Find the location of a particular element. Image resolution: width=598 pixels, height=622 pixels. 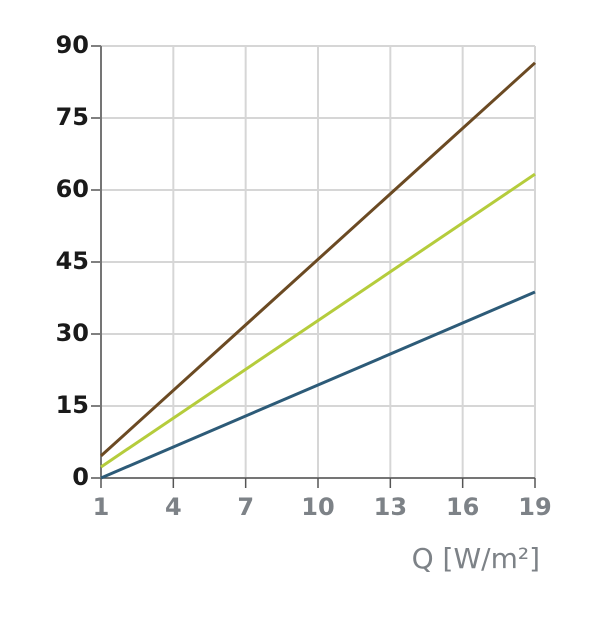

x-tick-label: 16 is located at coordinates (462, 507).